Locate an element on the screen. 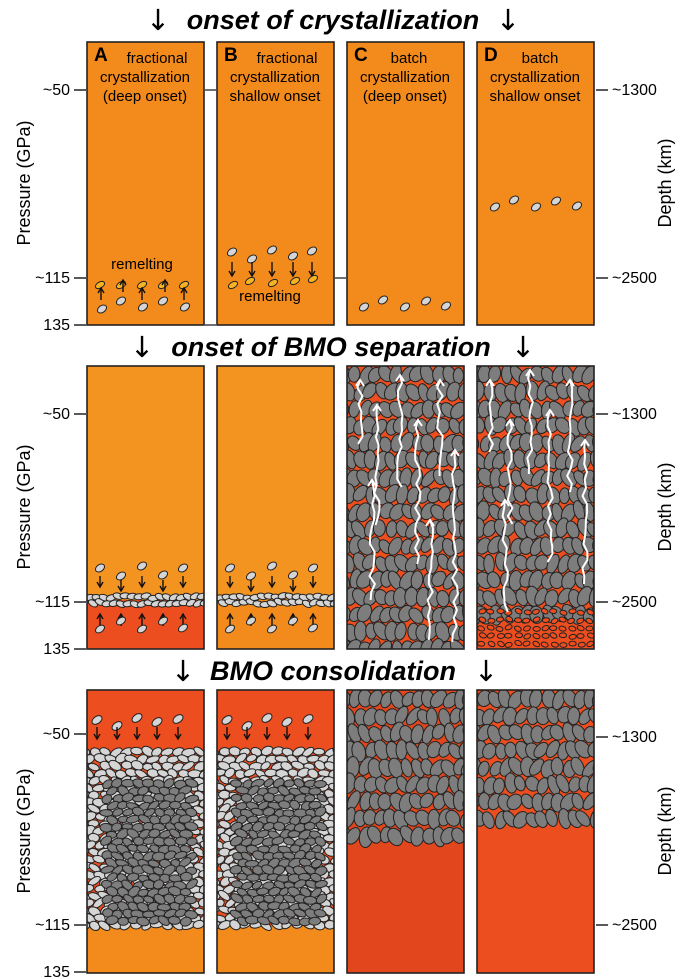  panel-label-line1: batch is located at coordinates (540, 58).